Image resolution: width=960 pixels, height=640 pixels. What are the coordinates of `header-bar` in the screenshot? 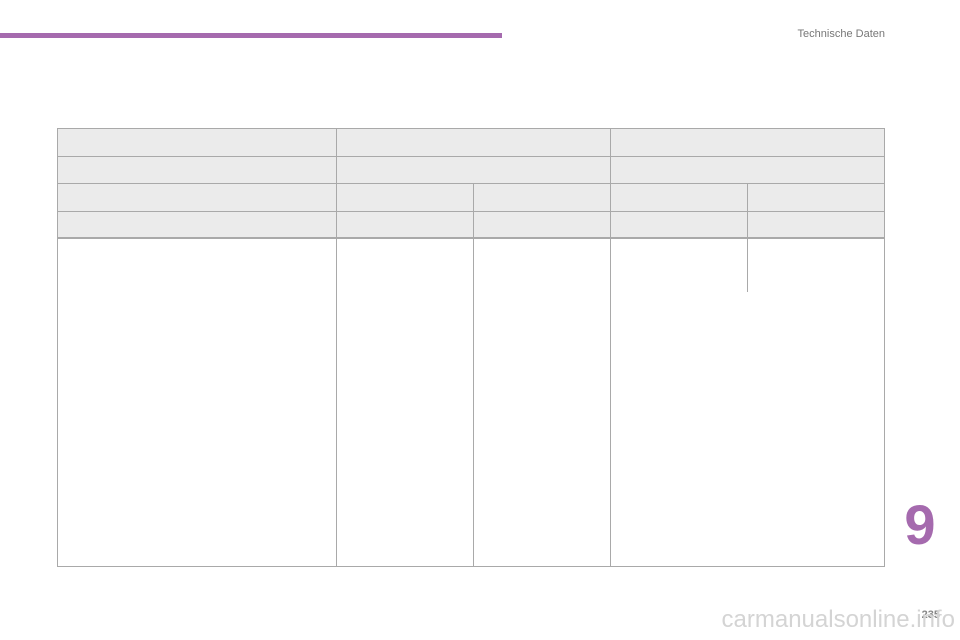 It's located at (251, 35).